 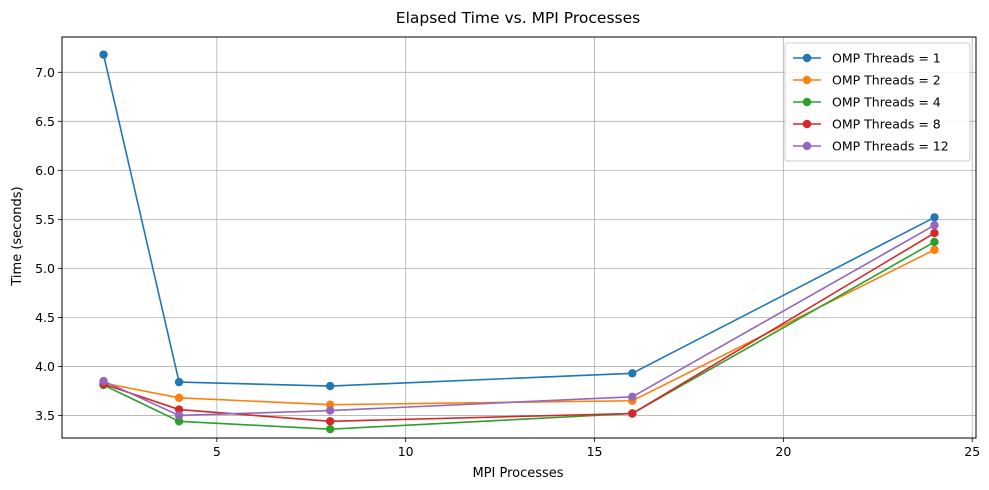 I want to click on legend-label: OMP Threads = 8, so click(x=886, y=124).